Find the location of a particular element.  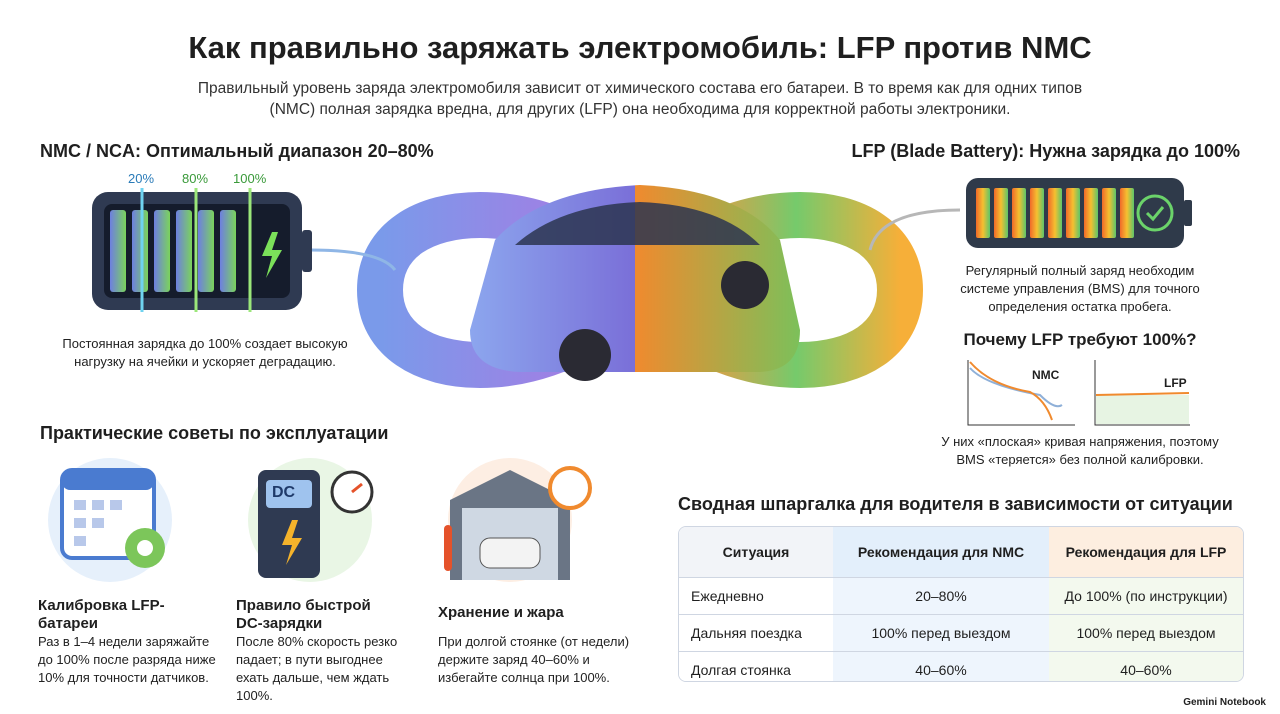

table-cell: 20–80% is located at coordinates (941, 596).